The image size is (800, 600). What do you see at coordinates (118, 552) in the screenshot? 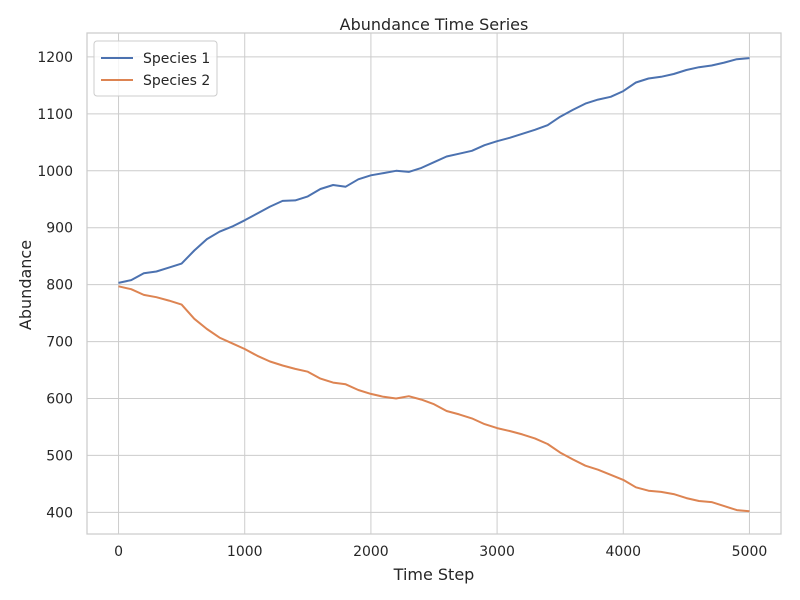
I see `x-tick-label: 0` at bounding box center [118, 552].